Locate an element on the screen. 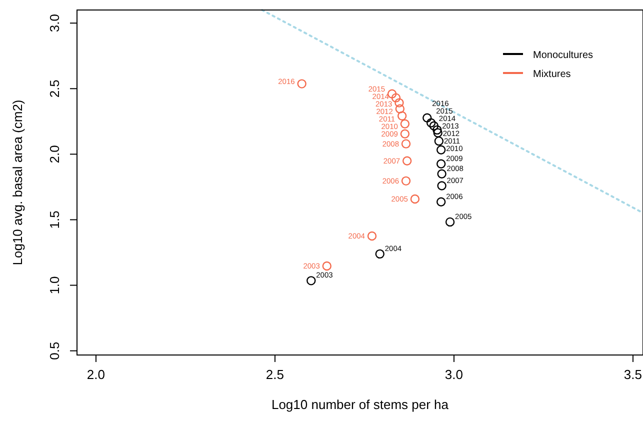 Image resolution: width=643 pixels, height=433 pixels. x-tick-label: 3.0 is located at coordinates (454, 374).